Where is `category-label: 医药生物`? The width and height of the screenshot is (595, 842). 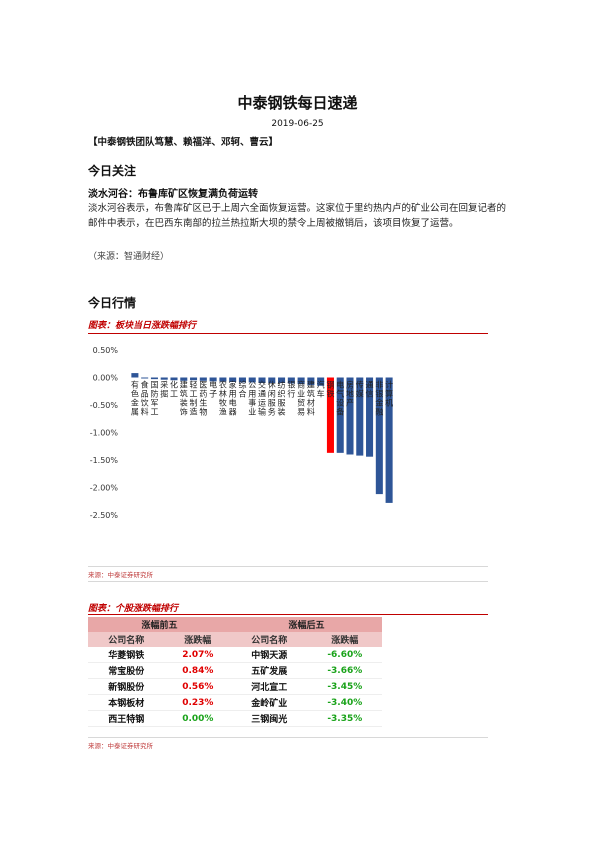 category-label: 医药生物 is located at coordinates (203, 399).